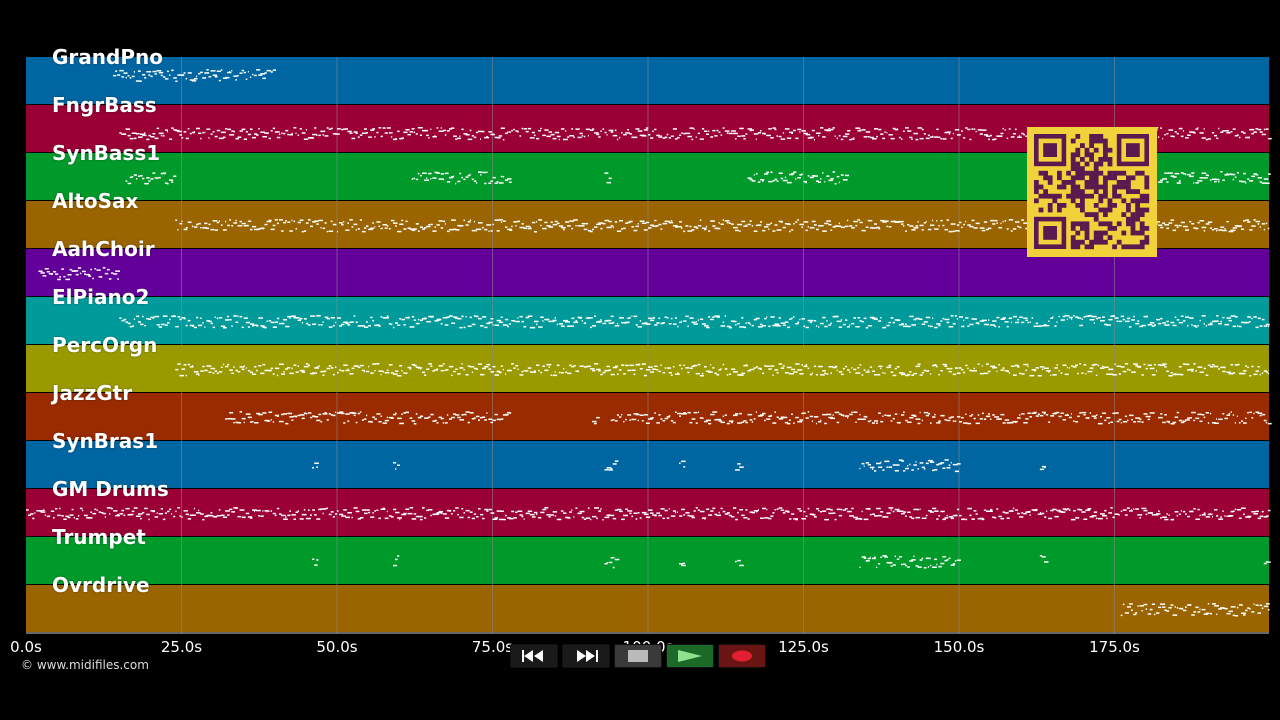 This screenshot has width=1280, height=720. Describe the element at coordinates (586, 656) in the screenshot. I see `fast-forward-button` at that location.